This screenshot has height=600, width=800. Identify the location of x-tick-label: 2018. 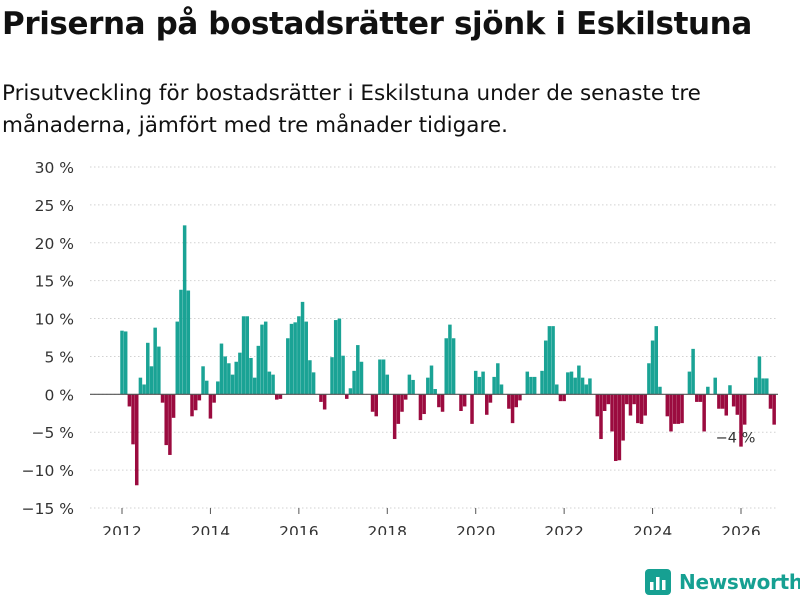
(387, 529).